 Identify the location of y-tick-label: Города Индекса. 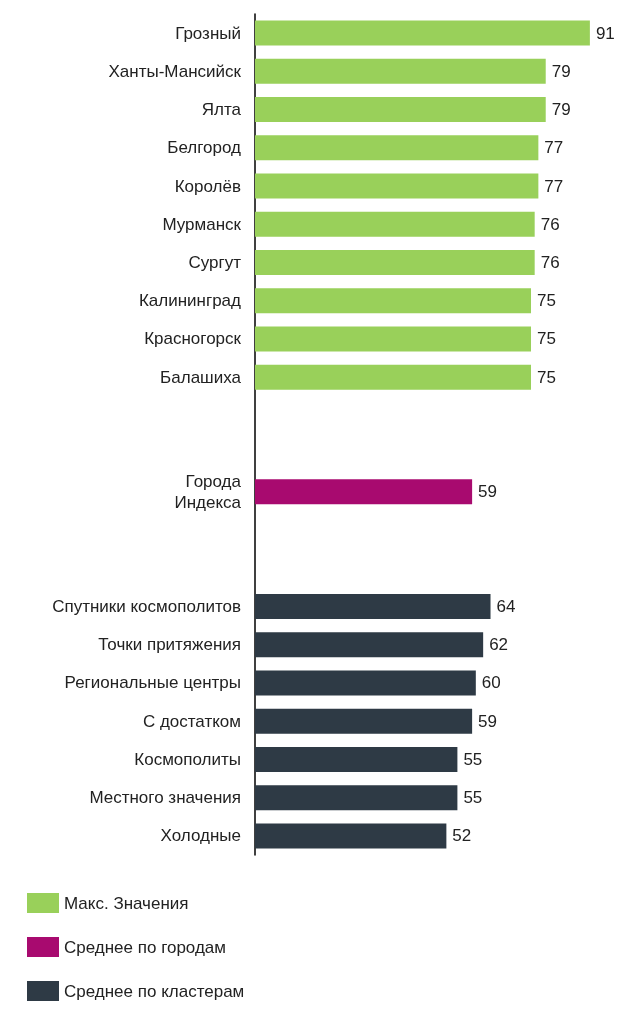
(208, 491).